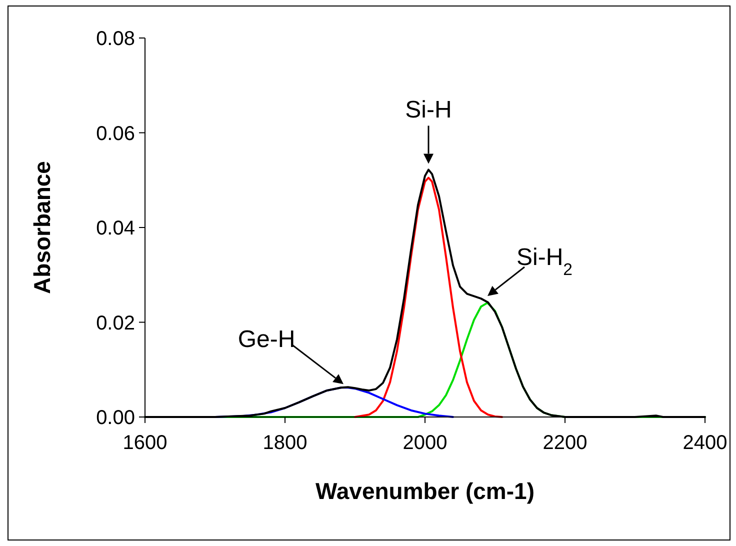  I want to click on annotation: Si-H, so click(428, 110).